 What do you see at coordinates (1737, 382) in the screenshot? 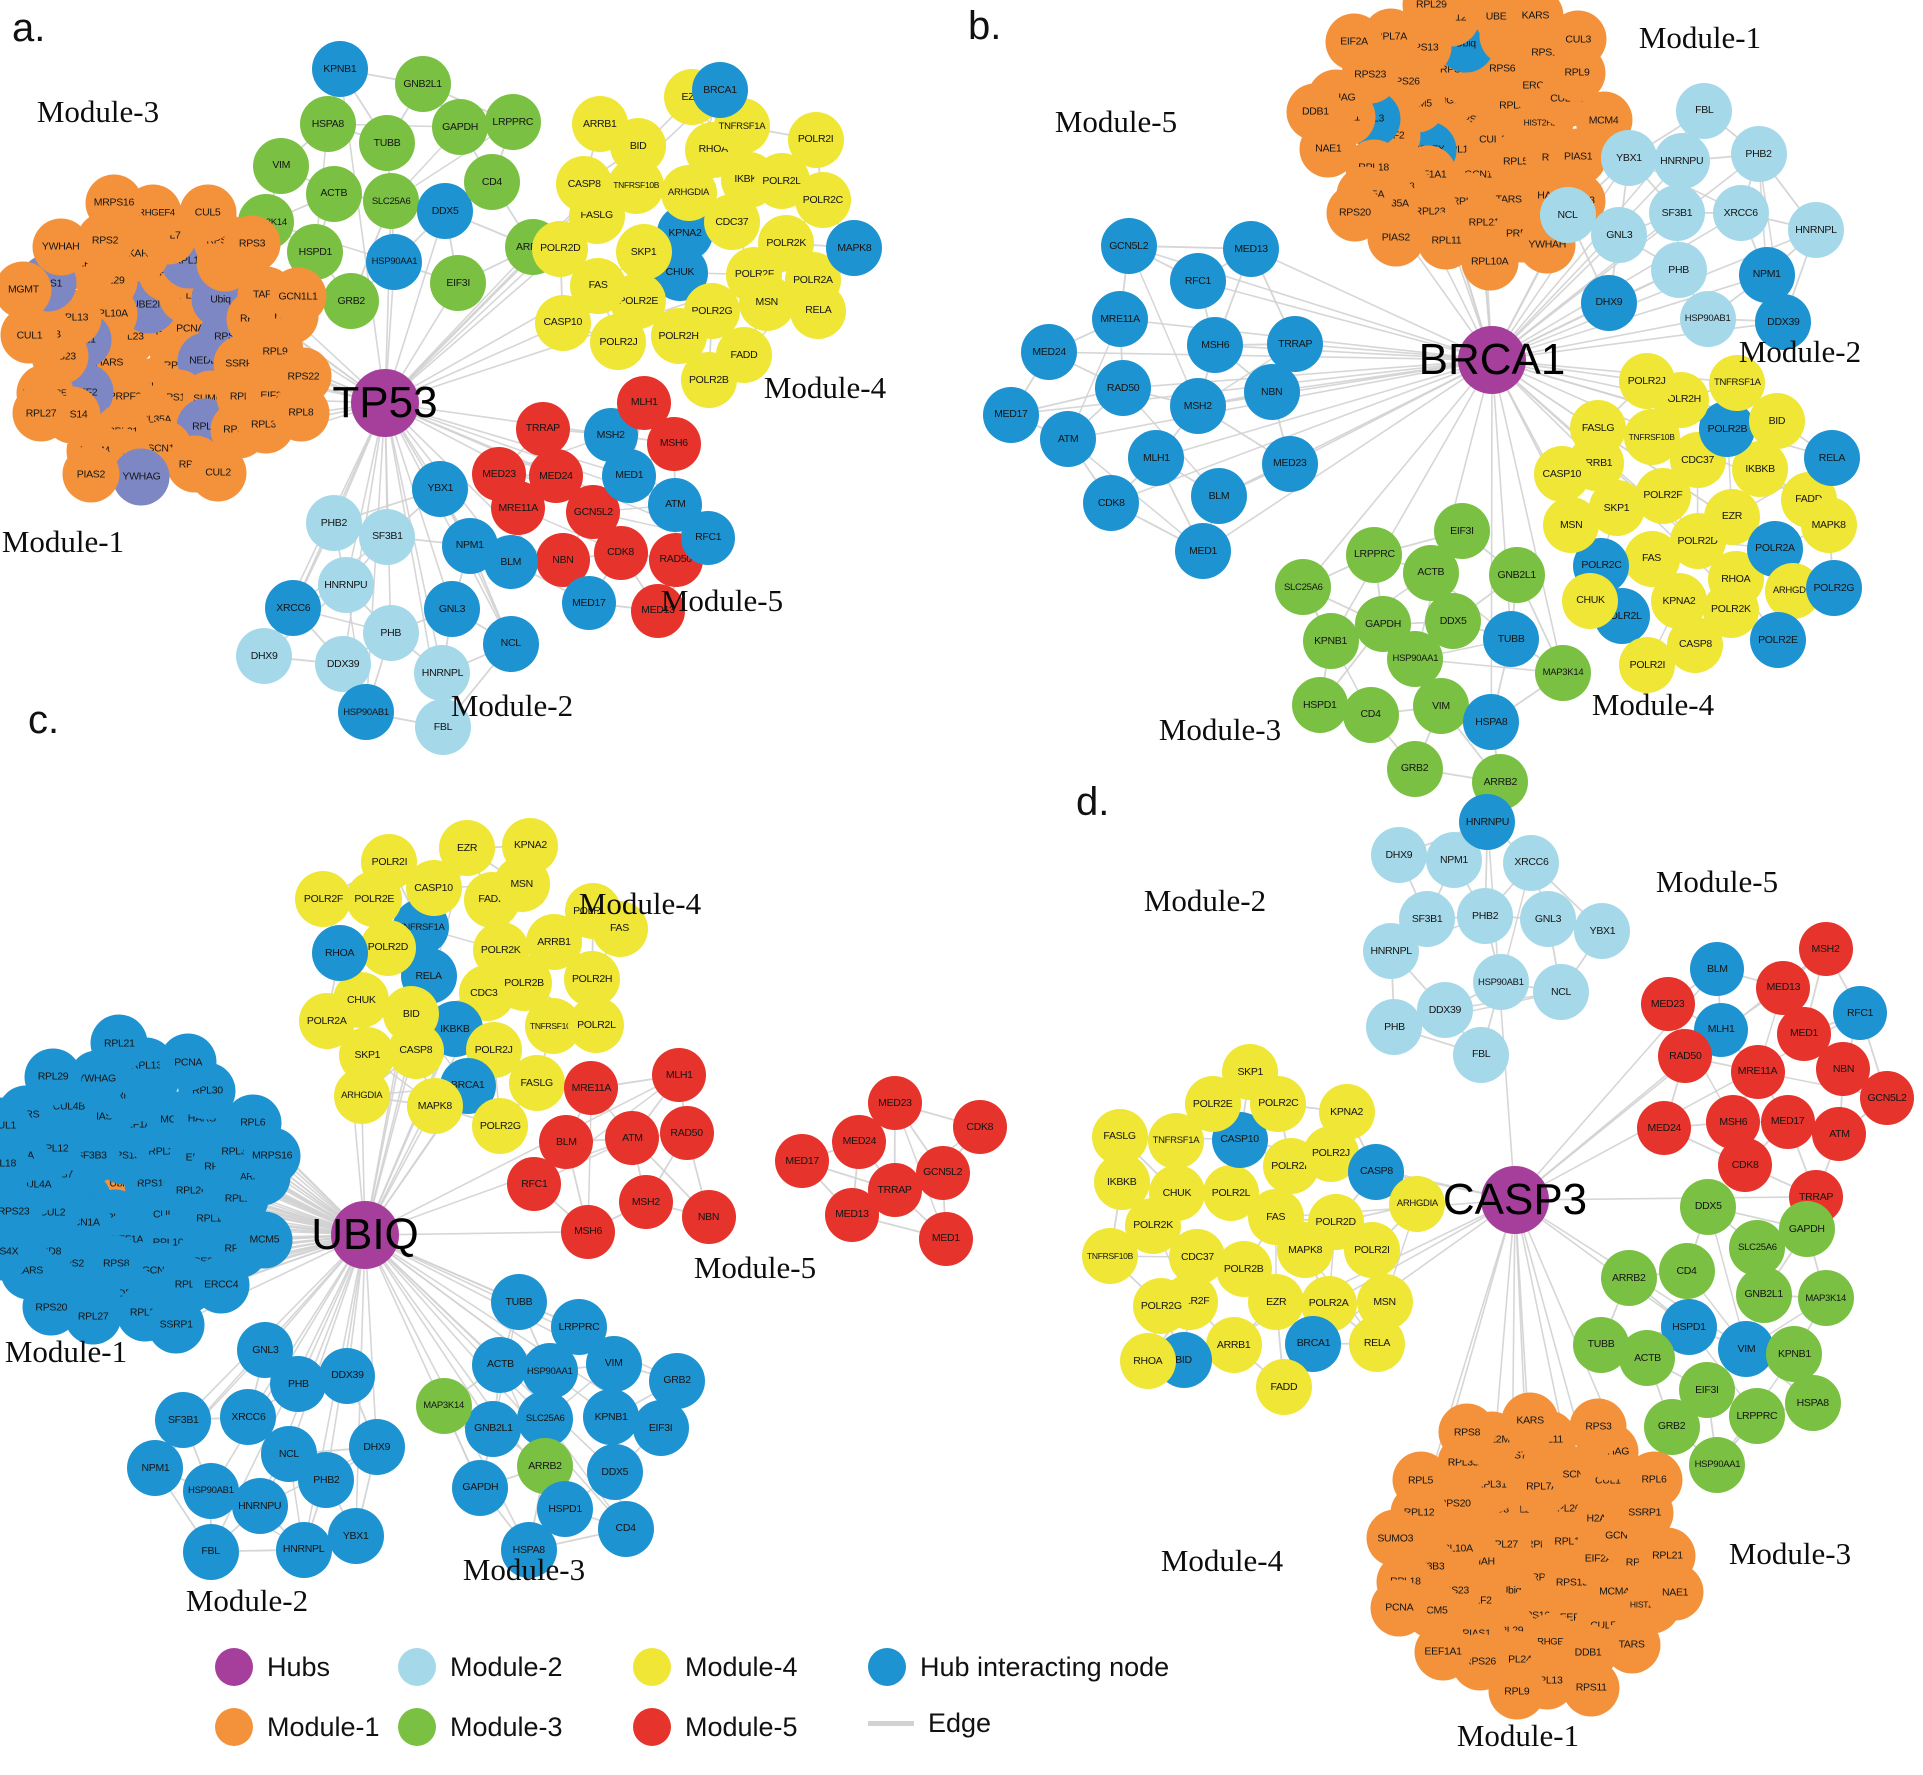
I see `node-TNFRSF1A: TNFRSF1A` at bounding box center [1737, 382].